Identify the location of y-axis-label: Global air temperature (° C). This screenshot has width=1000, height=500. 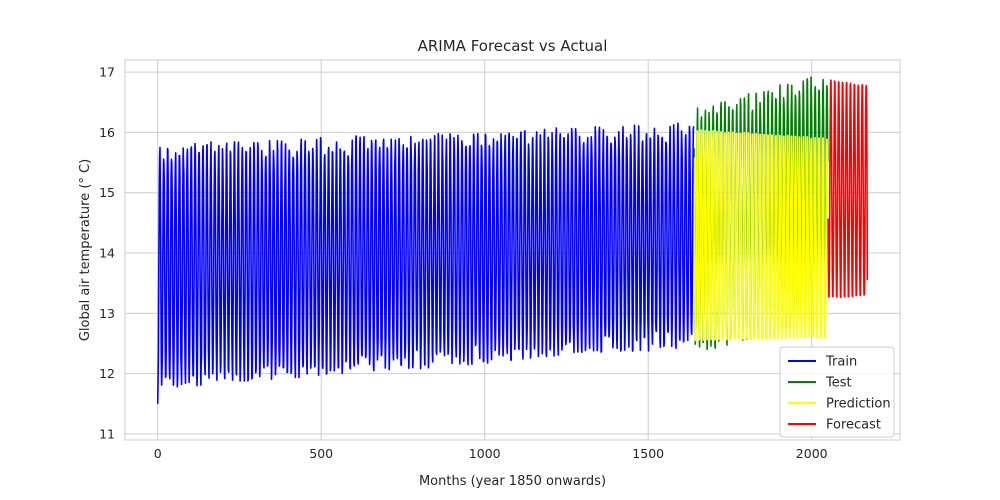
(85, 250).